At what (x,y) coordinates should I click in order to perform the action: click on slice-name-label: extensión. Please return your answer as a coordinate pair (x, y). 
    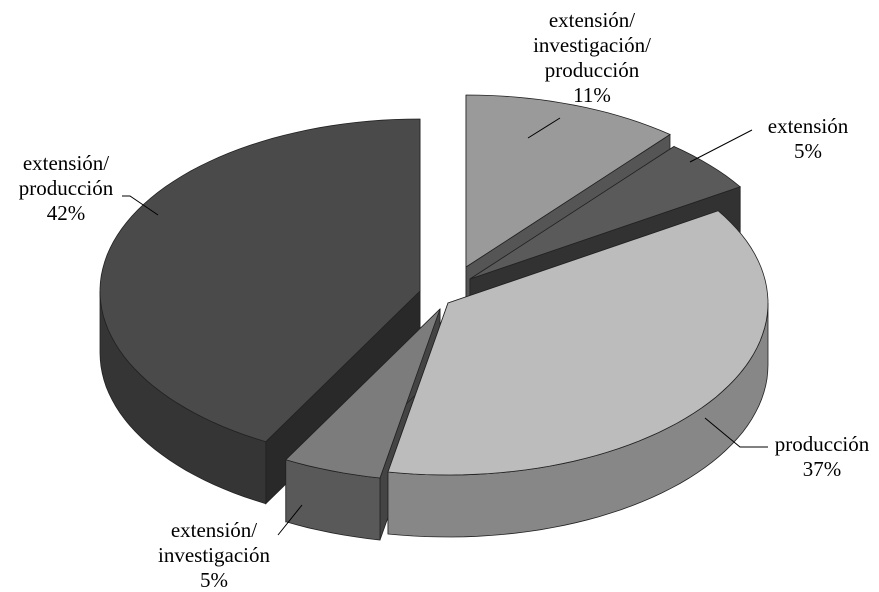
    Looking at the image, I should click on (808, 126).